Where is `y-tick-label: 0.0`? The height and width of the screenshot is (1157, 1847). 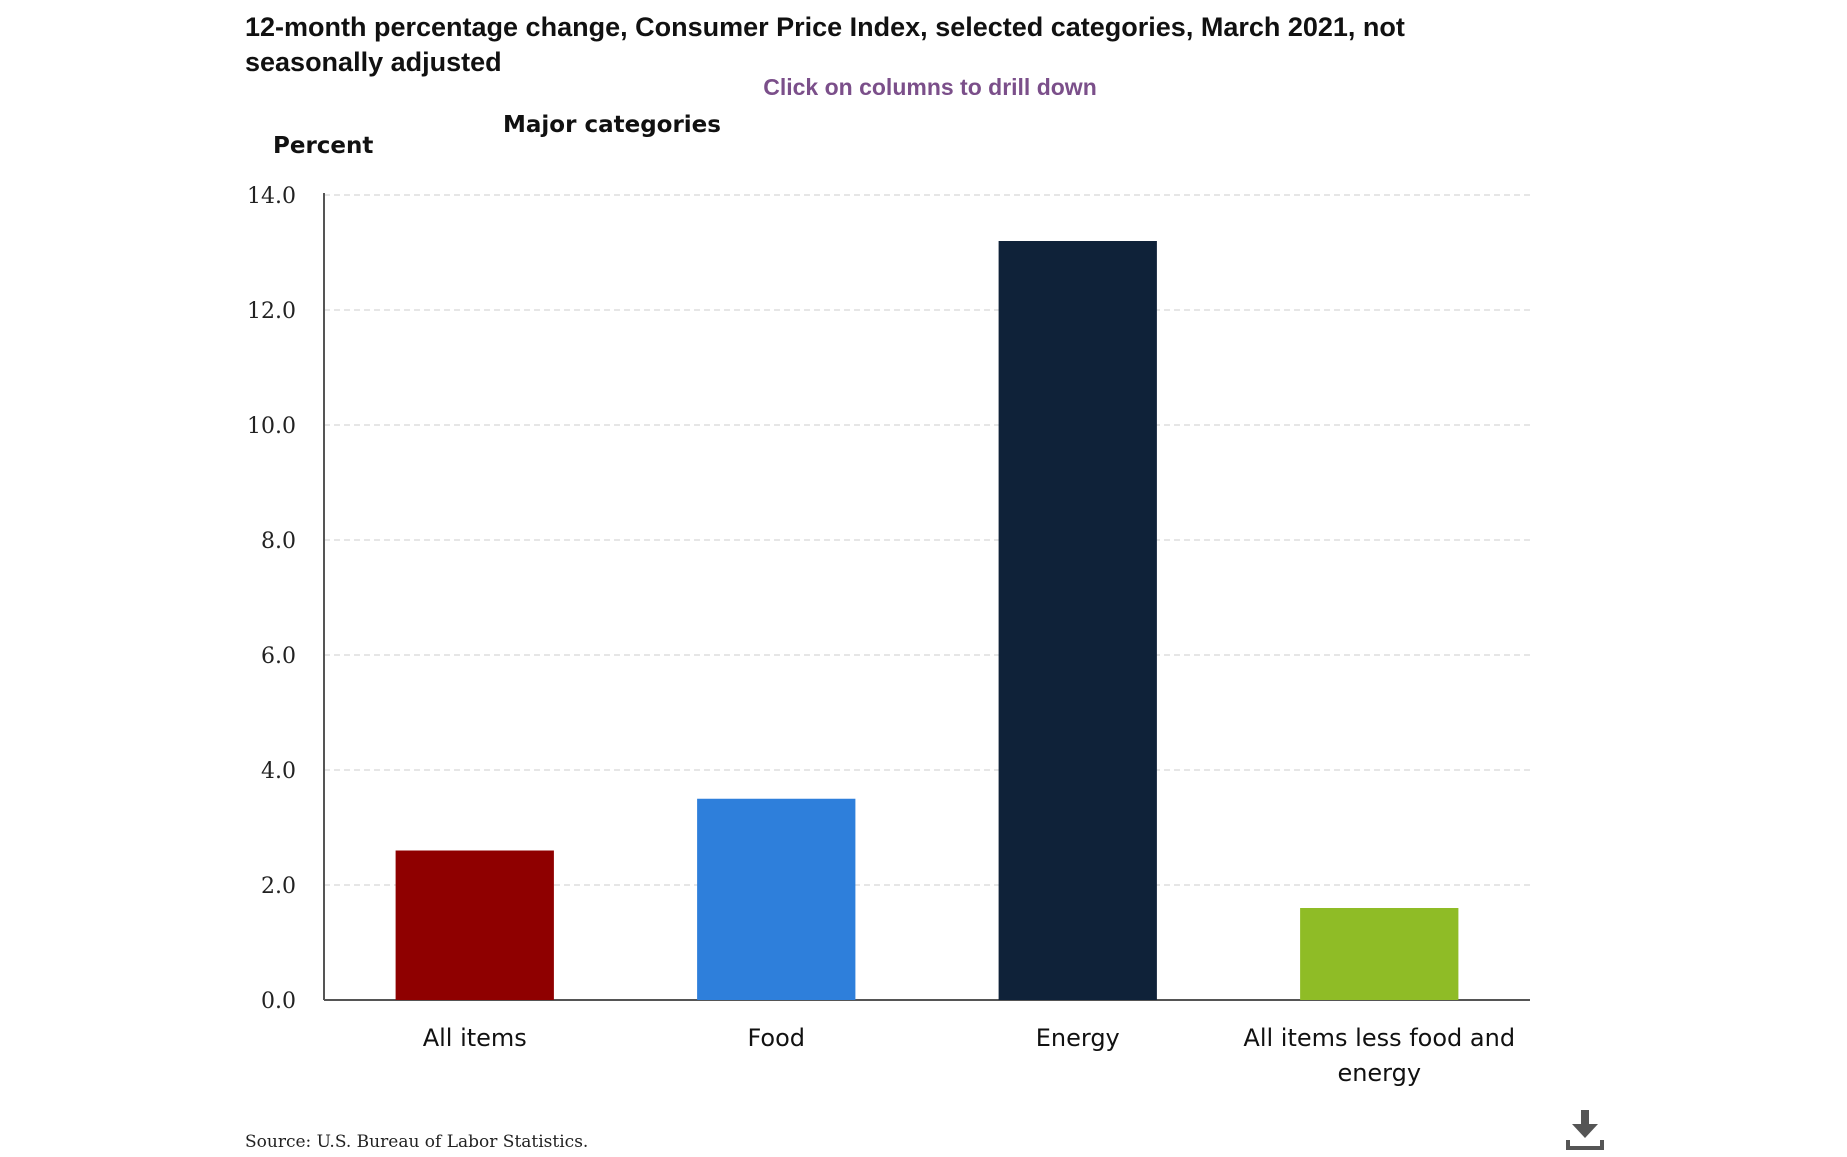
y-tick-label: 0.0 is located at coordinates (278, 1001).